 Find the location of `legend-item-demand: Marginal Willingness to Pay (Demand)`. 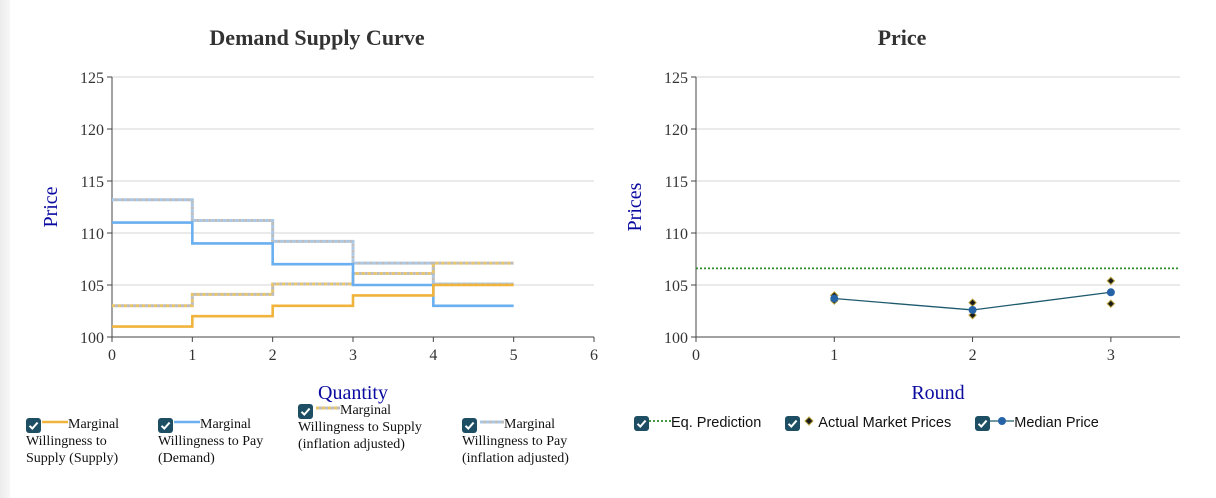

legend-item-demand: Marginal Willingness to Pay (Demand) is located at coordinates (213, 441).